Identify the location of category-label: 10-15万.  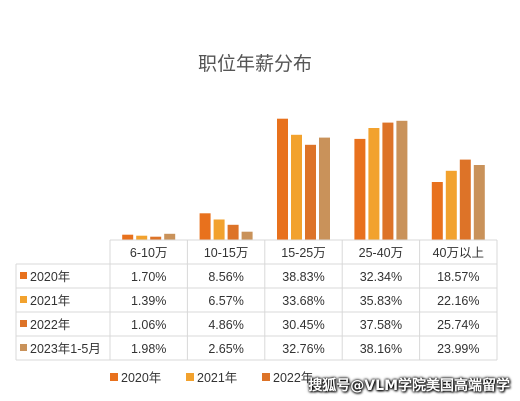
(226, 253).